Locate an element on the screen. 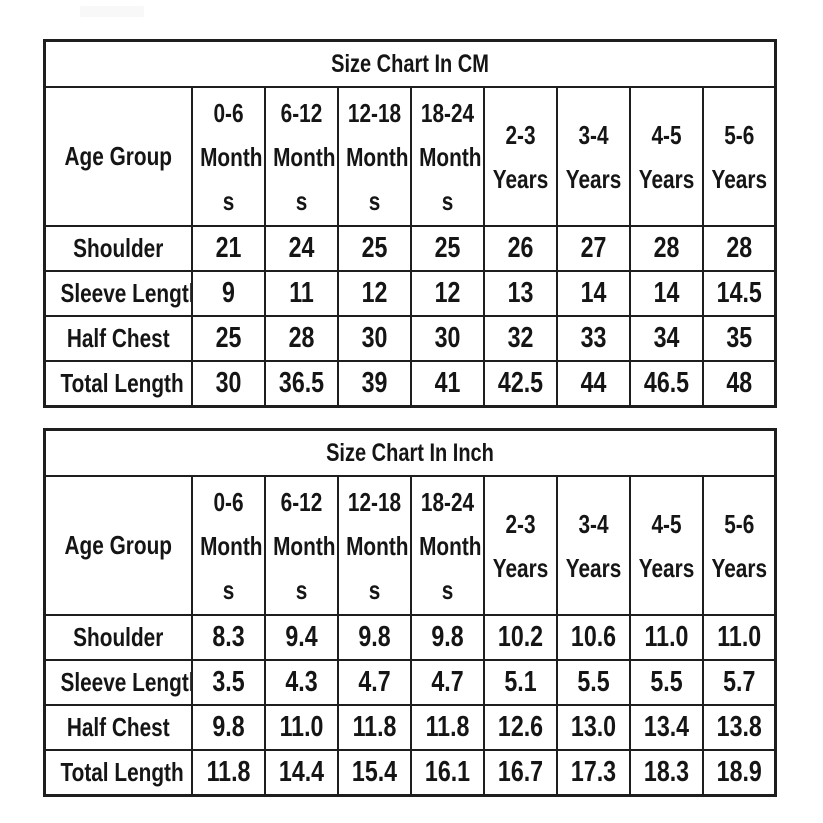 This screenshot has height=823, width=823. value-cell: 5.1 is located at coordinates (520, 682).